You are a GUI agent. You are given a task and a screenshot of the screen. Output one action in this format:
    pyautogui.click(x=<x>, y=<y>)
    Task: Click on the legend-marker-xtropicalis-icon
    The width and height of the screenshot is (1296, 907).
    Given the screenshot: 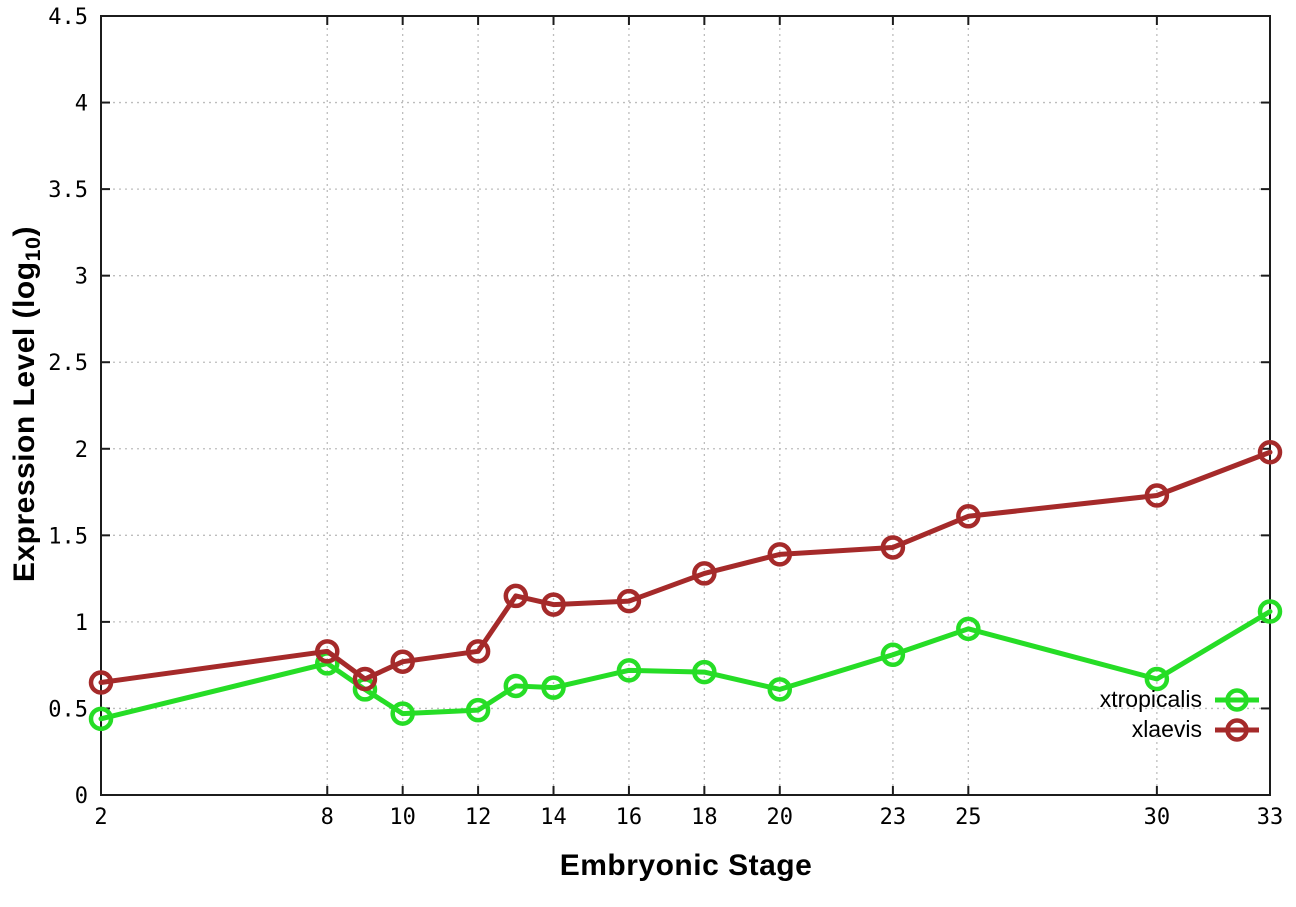 What is the action you would take?
    pyautogui.click(x=1237, y=699)
    